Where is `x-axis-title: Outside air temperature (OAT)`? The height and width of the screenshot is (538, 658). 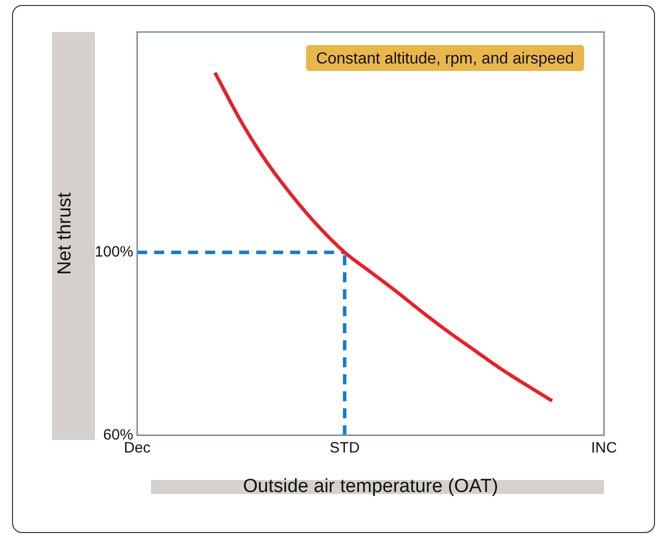 x-axis-title: Outside air temperature (OAT) is located at coordinates (370, 486).